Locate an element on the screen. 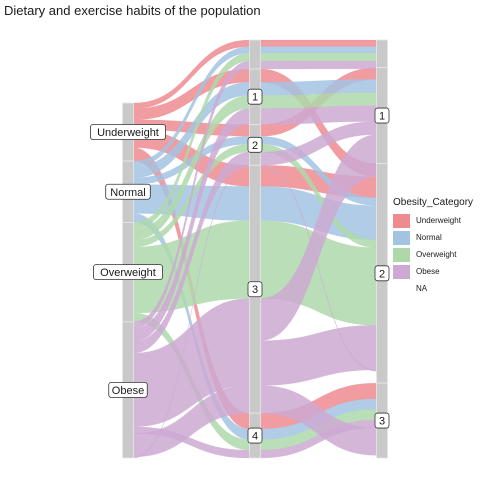  stratum-label-1-4: 4 is located at coordinates (255, 437).